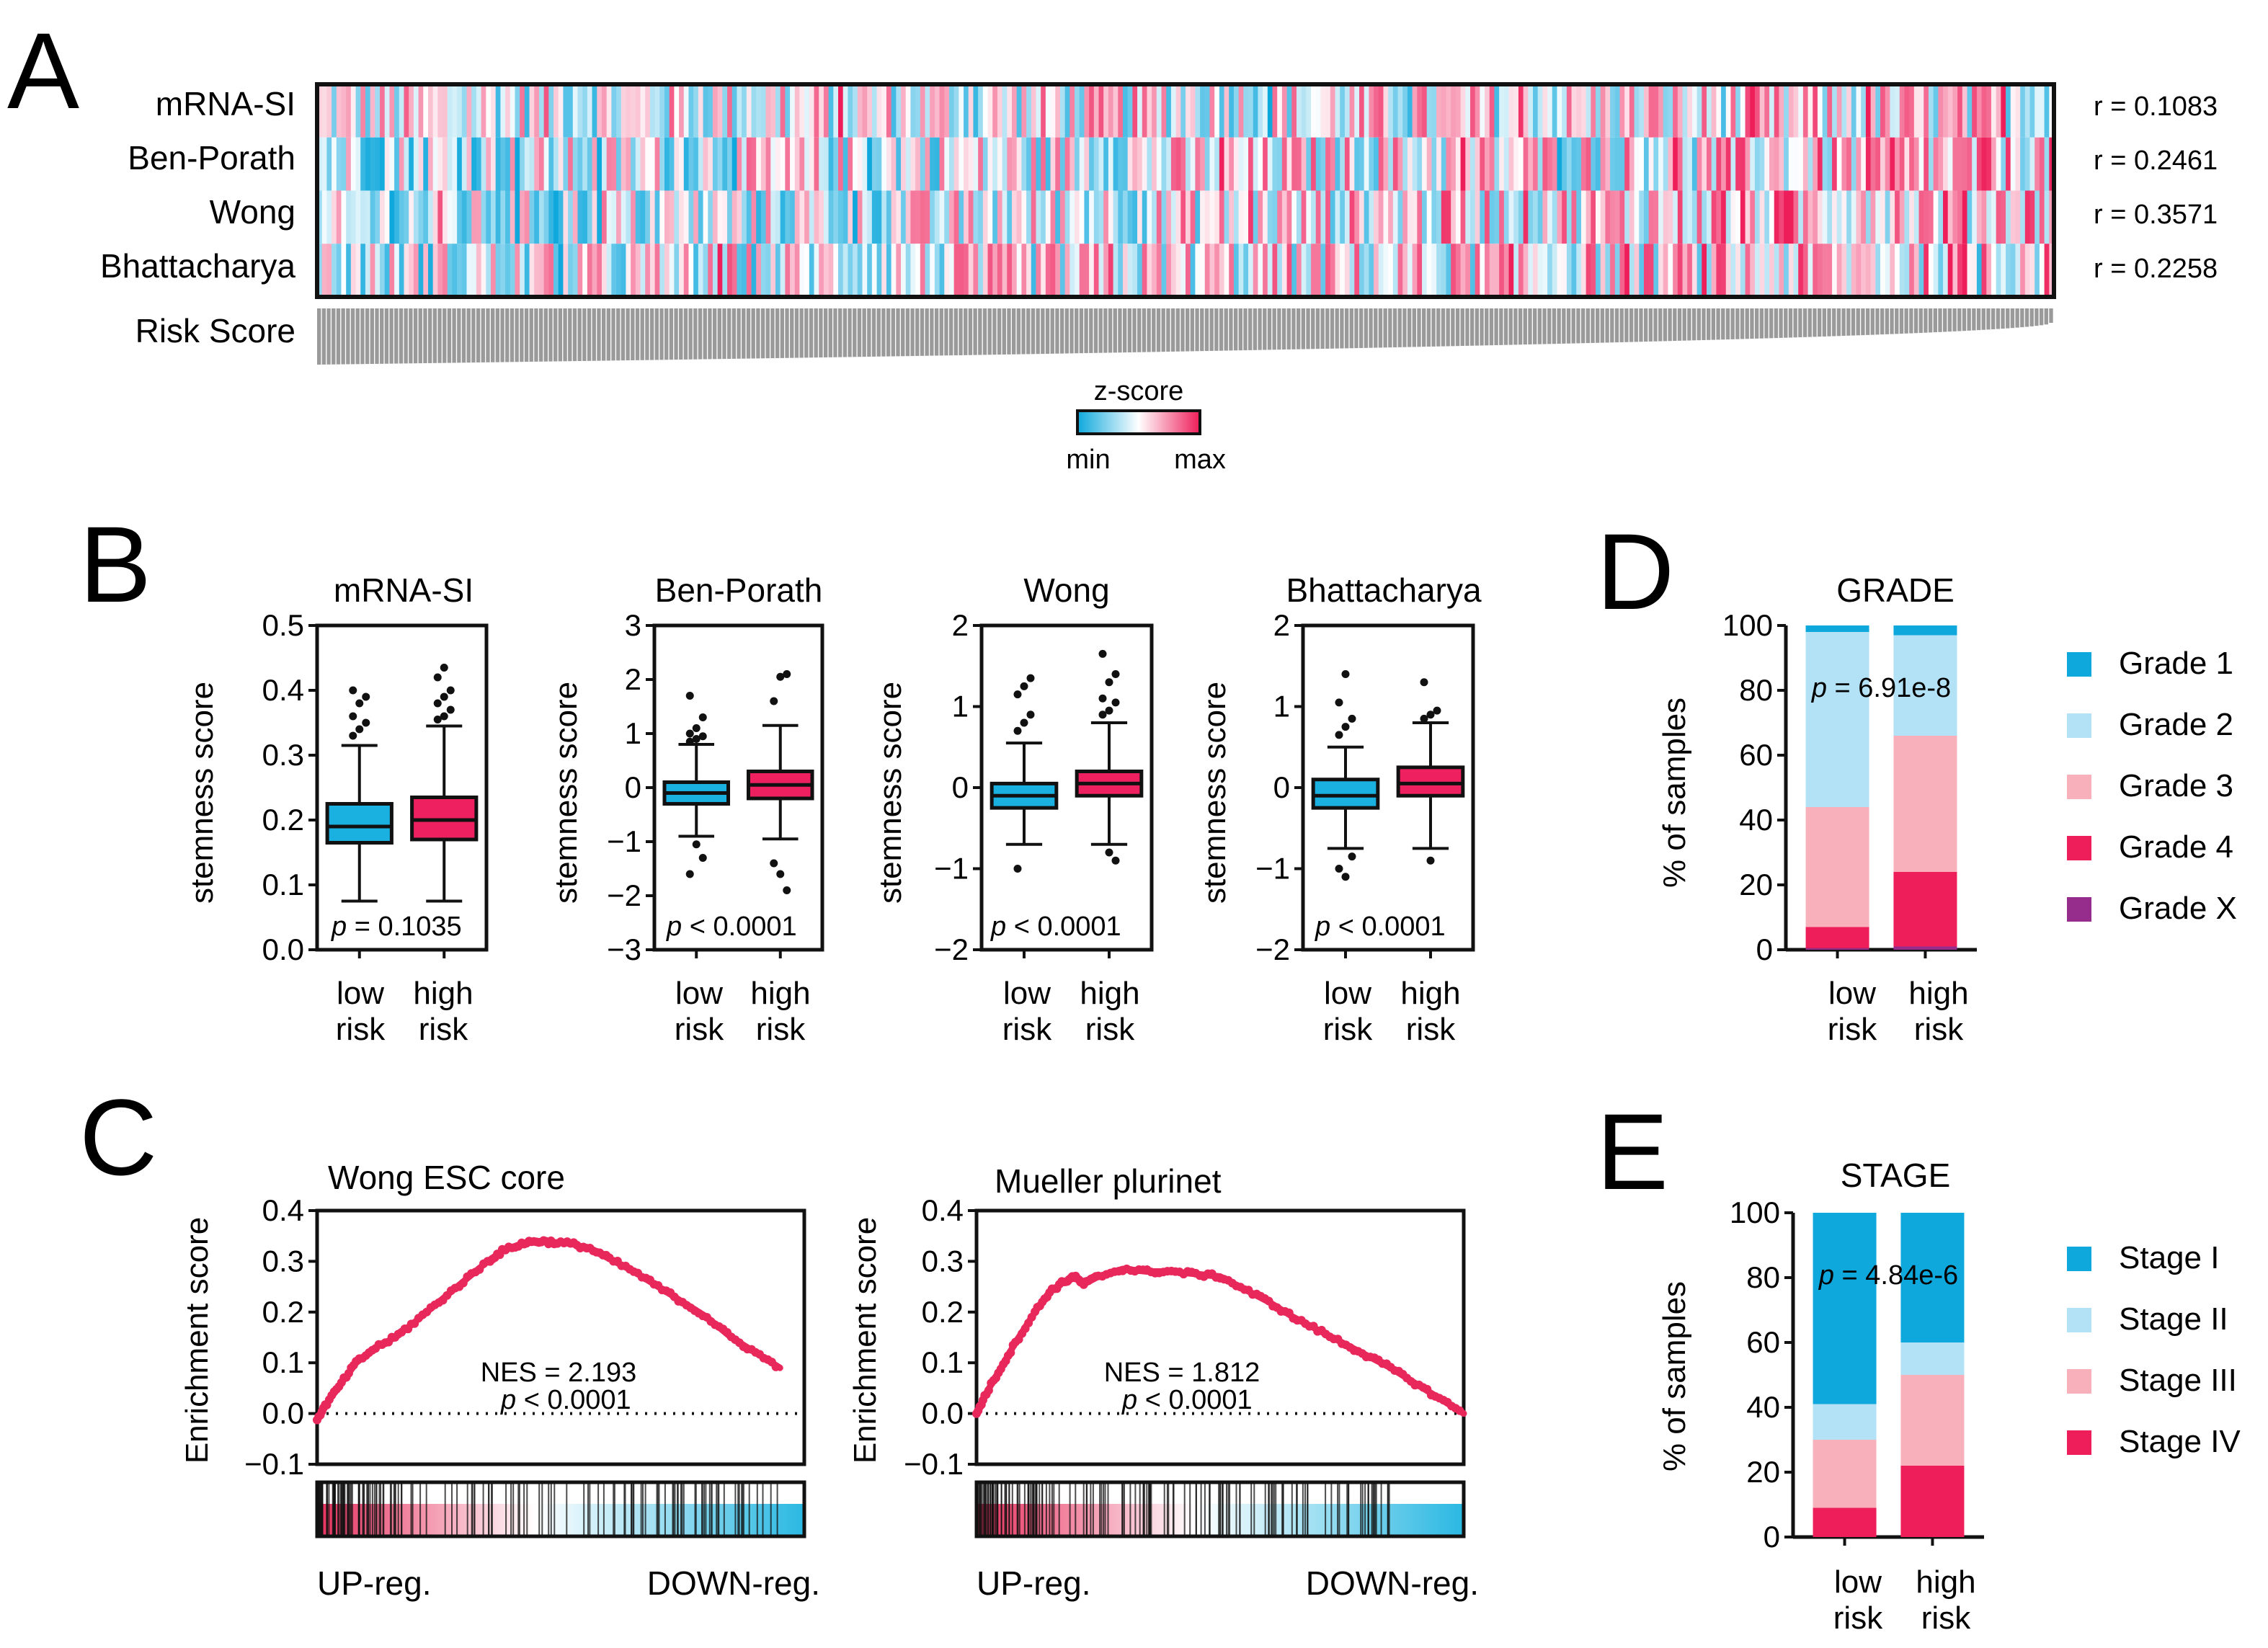  What do you see at coordinates (934, 1464) in the screenshot?
I see `y-tick-label: −0.1` at bounding box center [934, 1464].